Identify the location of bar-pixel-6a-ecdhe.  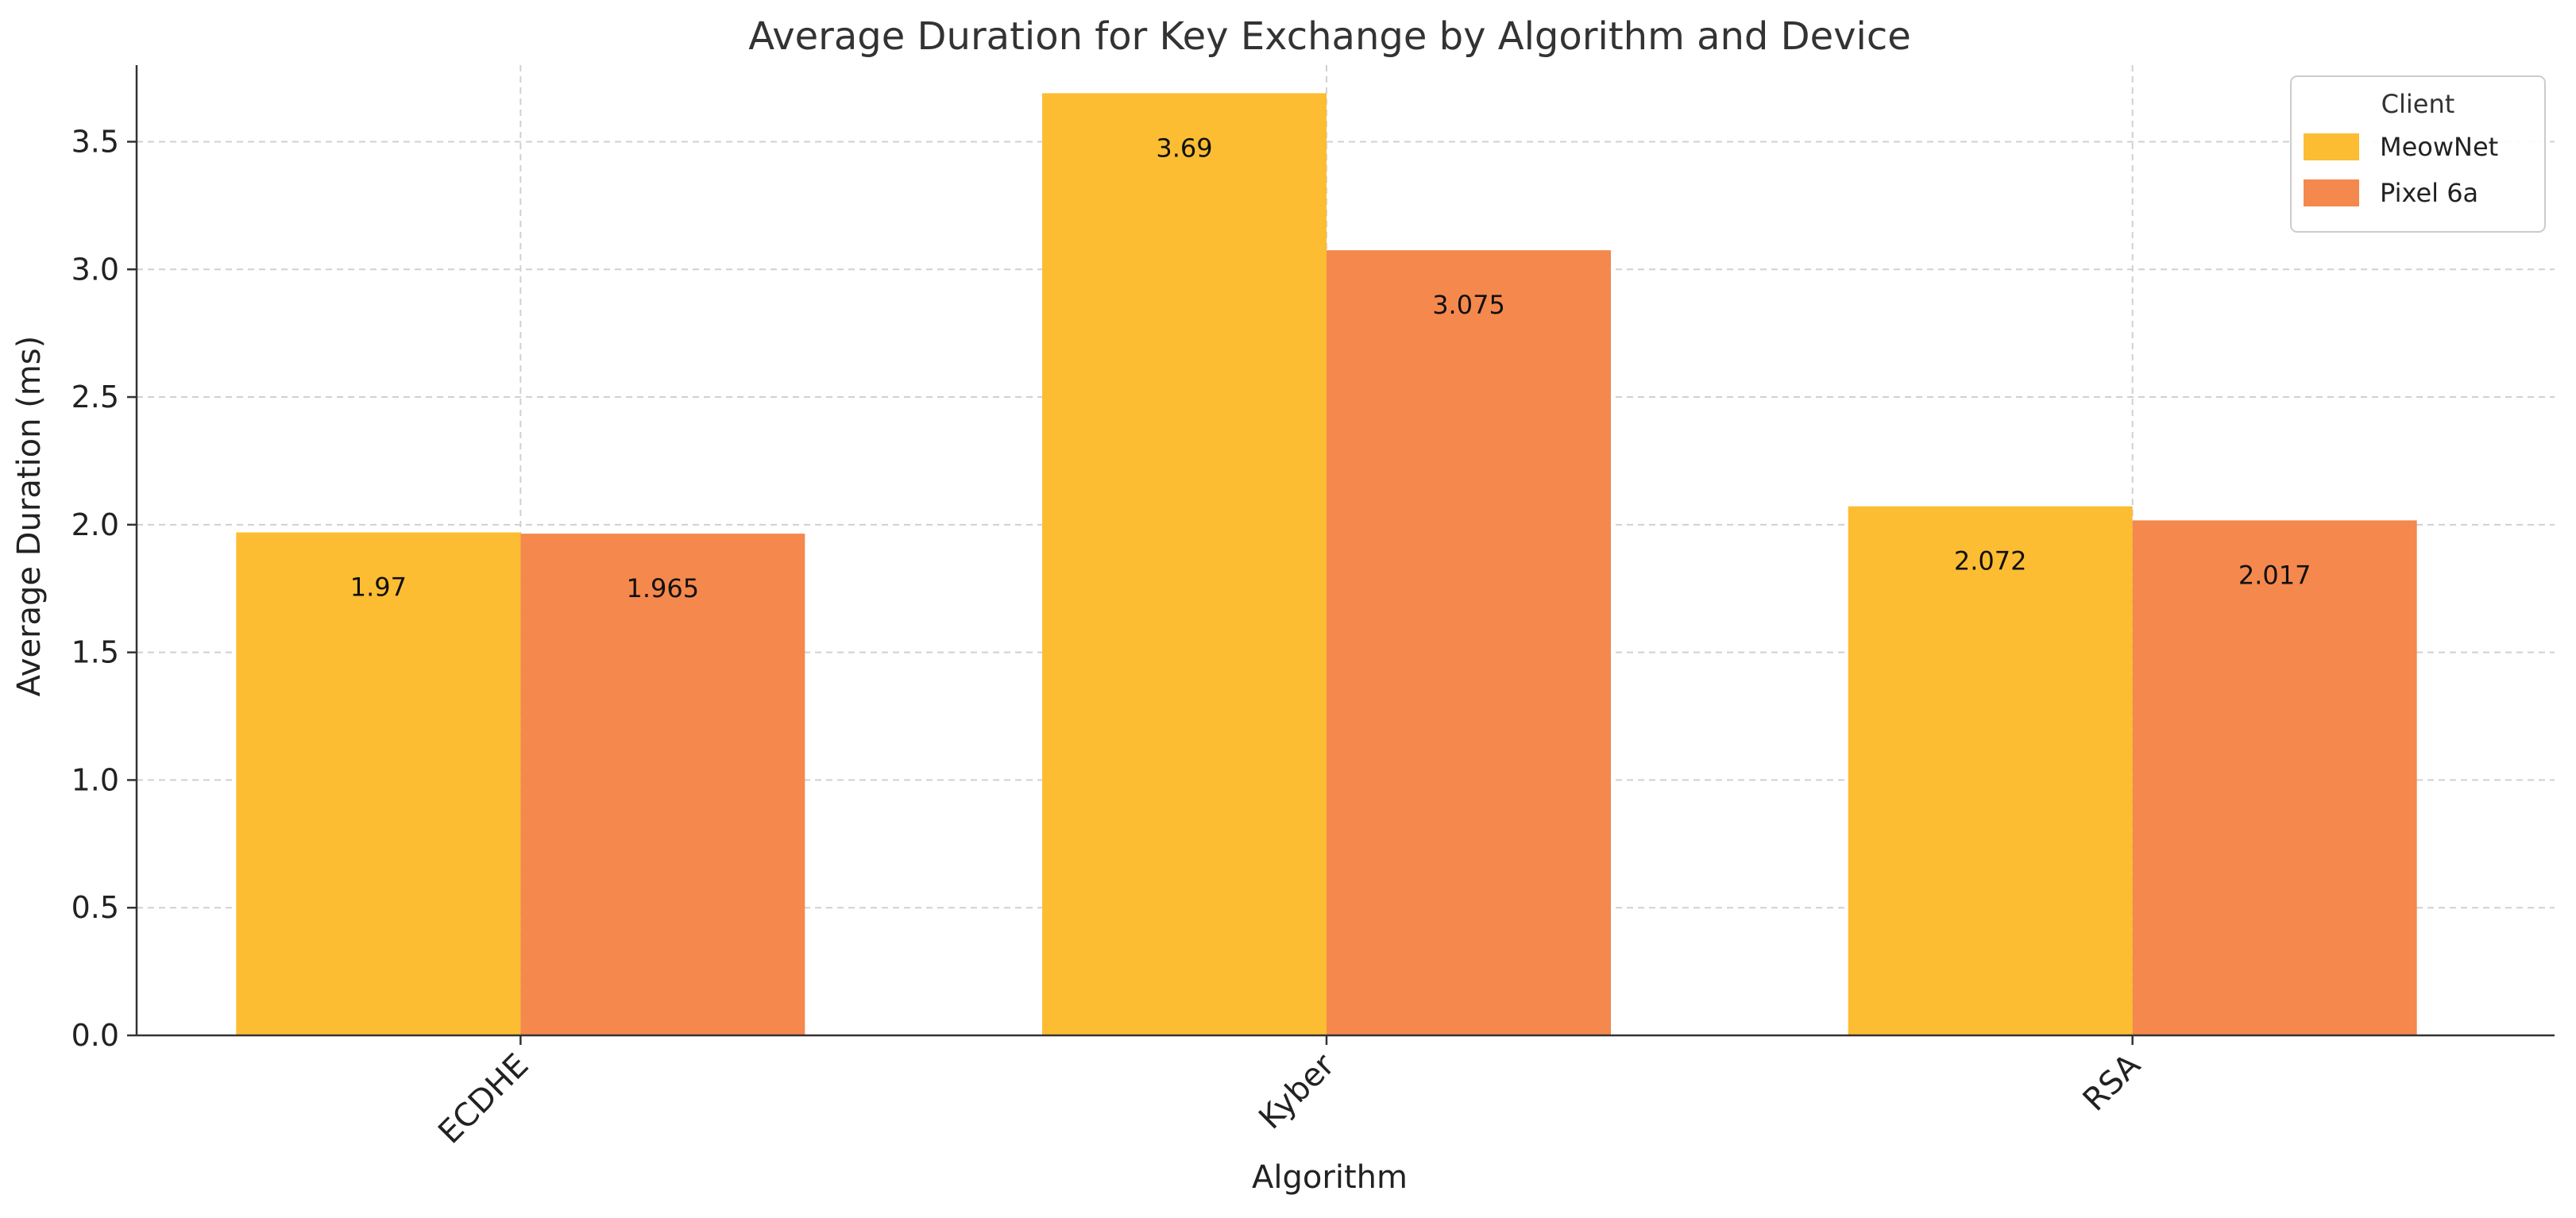
(662, 784).